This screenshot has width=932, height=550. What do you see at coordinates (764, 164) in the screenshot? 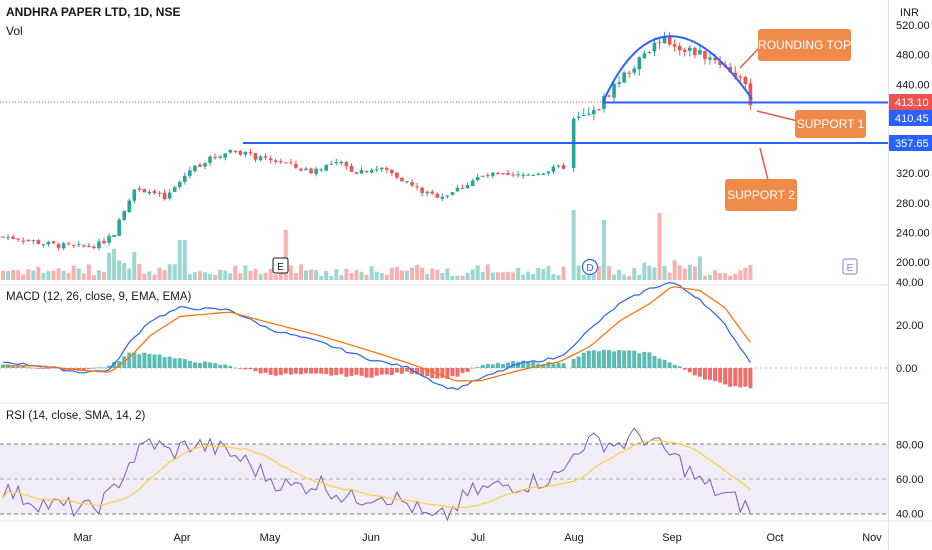
I see `support-2-pointer` at bounding box center [764, 164].